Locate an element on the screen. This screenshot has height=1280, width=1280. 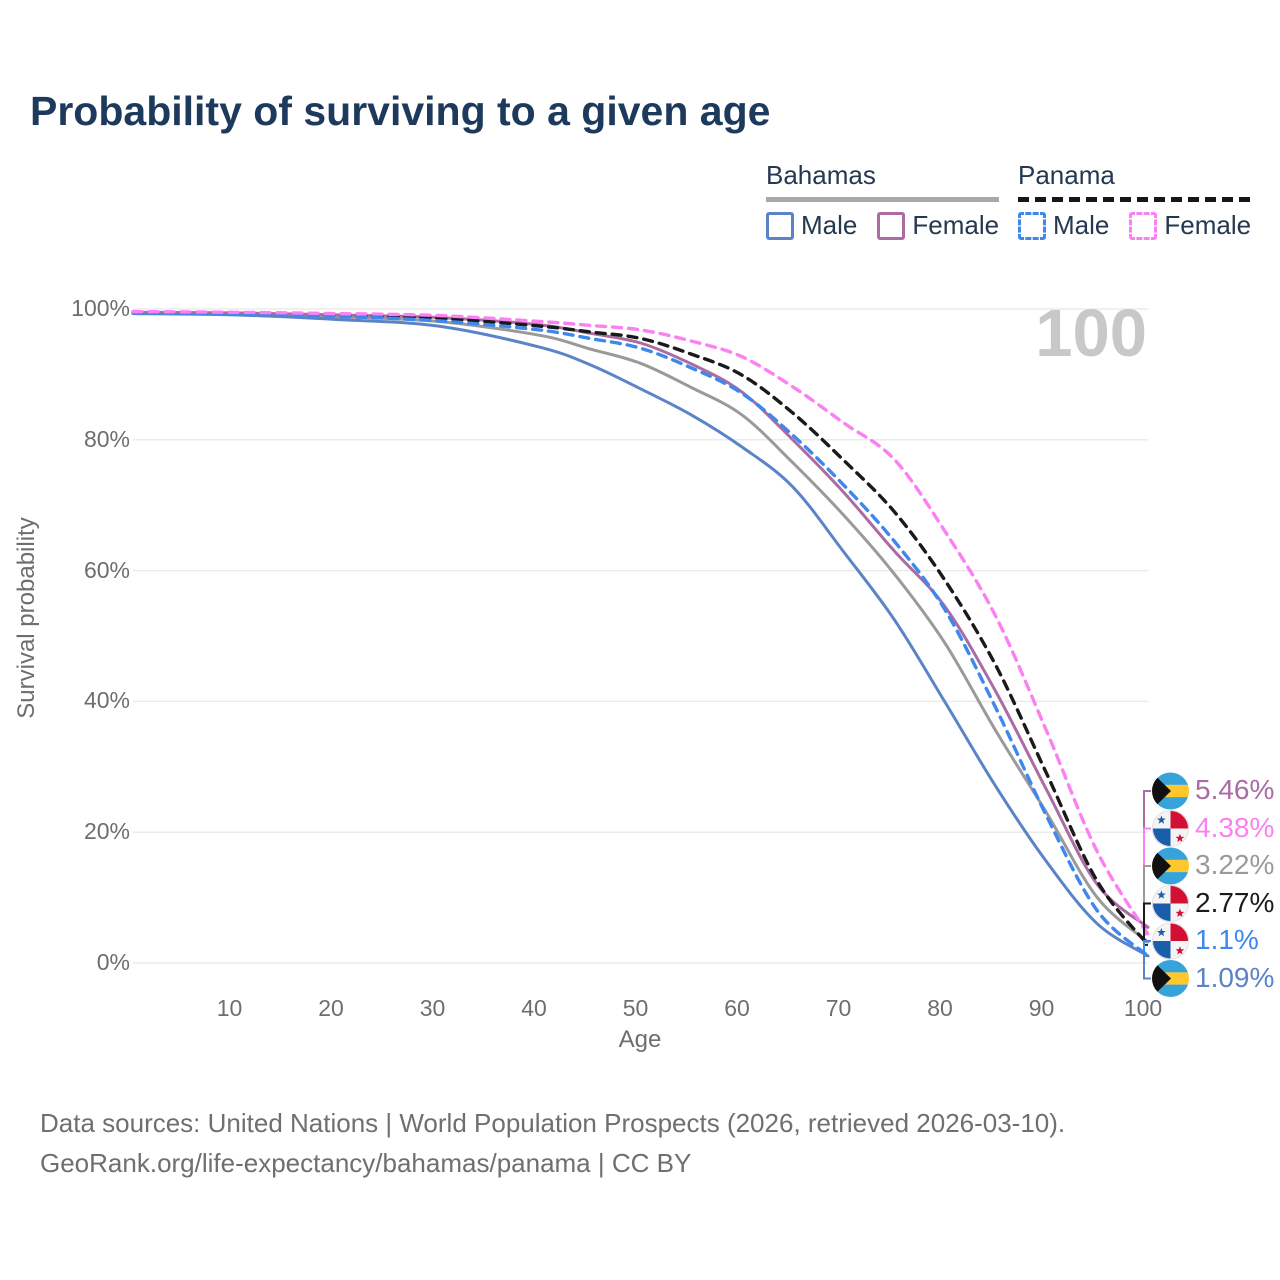
legend-item-panama-male: Male is located at coordinates (1063, 225).